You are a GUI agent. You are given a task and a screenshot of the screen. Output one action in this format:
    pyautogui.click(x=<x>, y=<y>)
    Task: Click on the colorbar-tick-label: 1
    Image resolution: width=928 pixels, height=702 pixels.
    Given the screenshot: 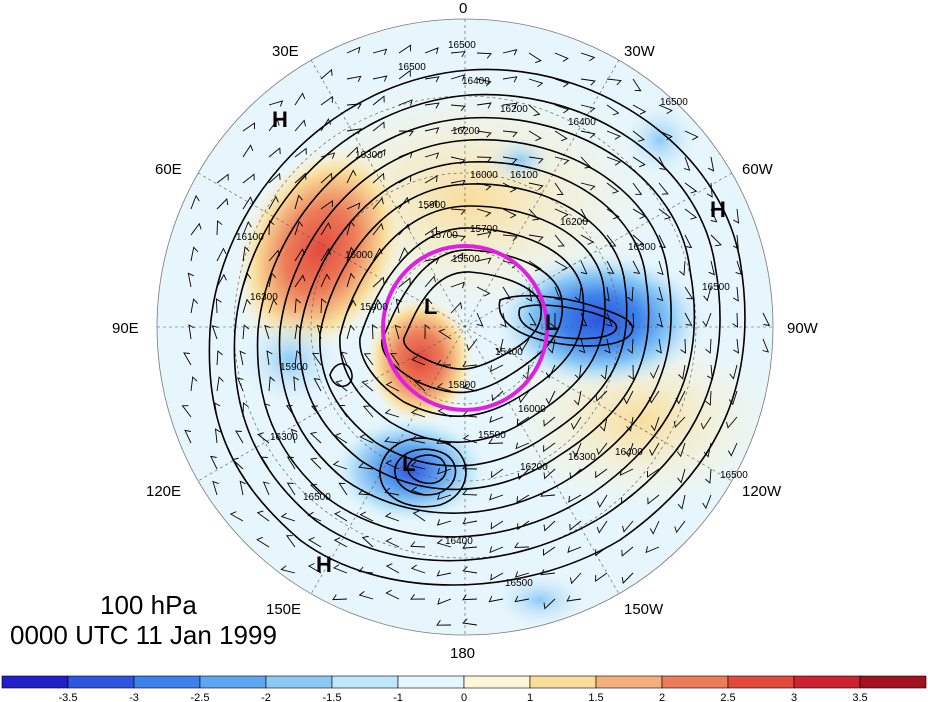 What is the action you would take?
    pyautogui.click(x=530, y=697)
    